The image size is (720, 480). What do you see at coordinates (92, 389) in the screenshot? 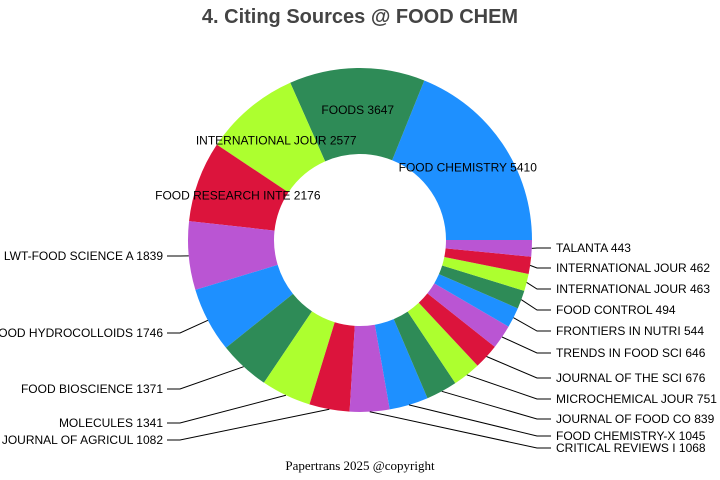
I see `slice-label-6: FOOD BIOSCIENCE 1371` at bounding box center [92, 389].